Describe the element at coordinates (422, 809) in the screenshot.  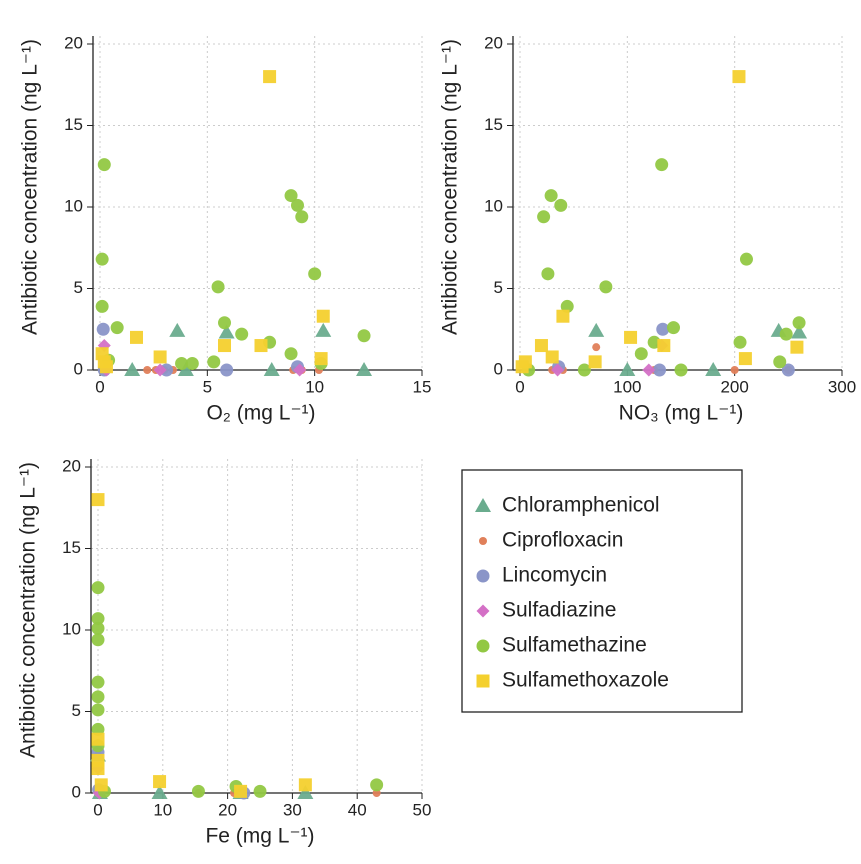
I see `x-tick-label: 50` at that location.